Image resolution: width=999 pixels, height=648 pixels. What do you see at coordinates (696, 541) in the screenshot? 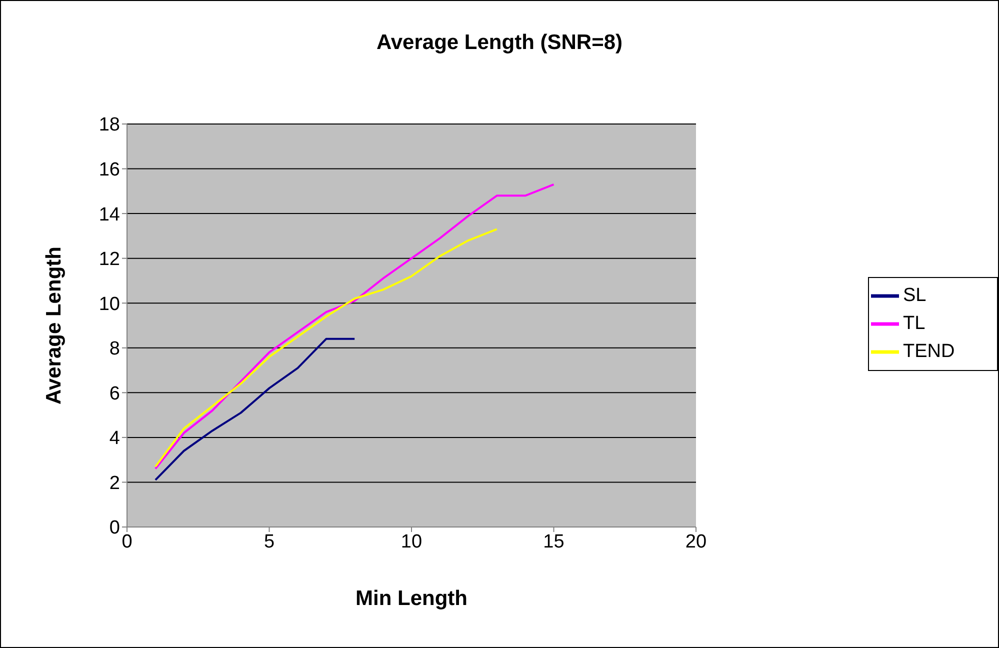
I see `x-tick-label: 20` at bounding box center [696, 541].